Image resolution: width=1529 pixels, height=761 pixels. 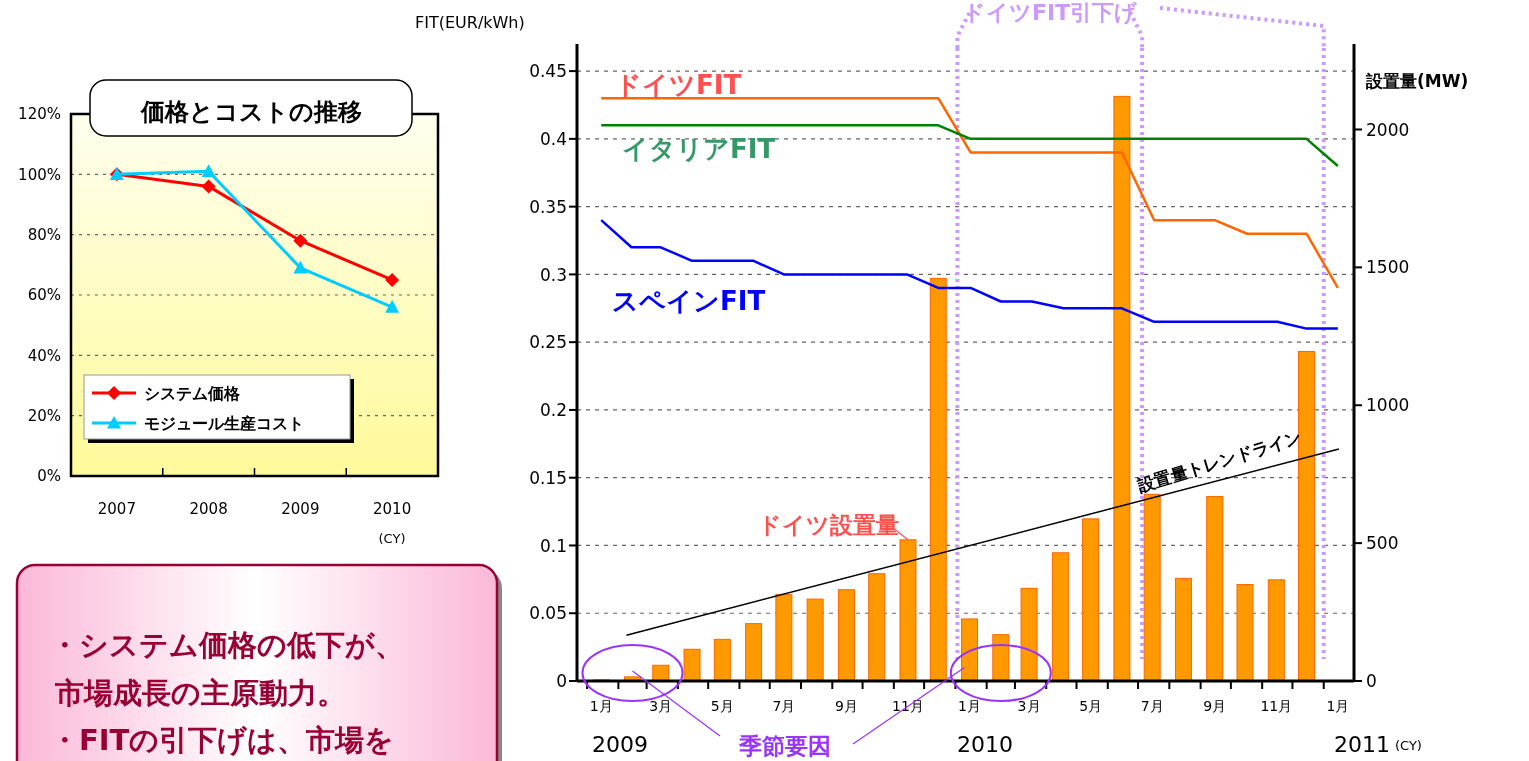 I want to click on text: ・システム価格の低下が、, so click(x=227, y=645).